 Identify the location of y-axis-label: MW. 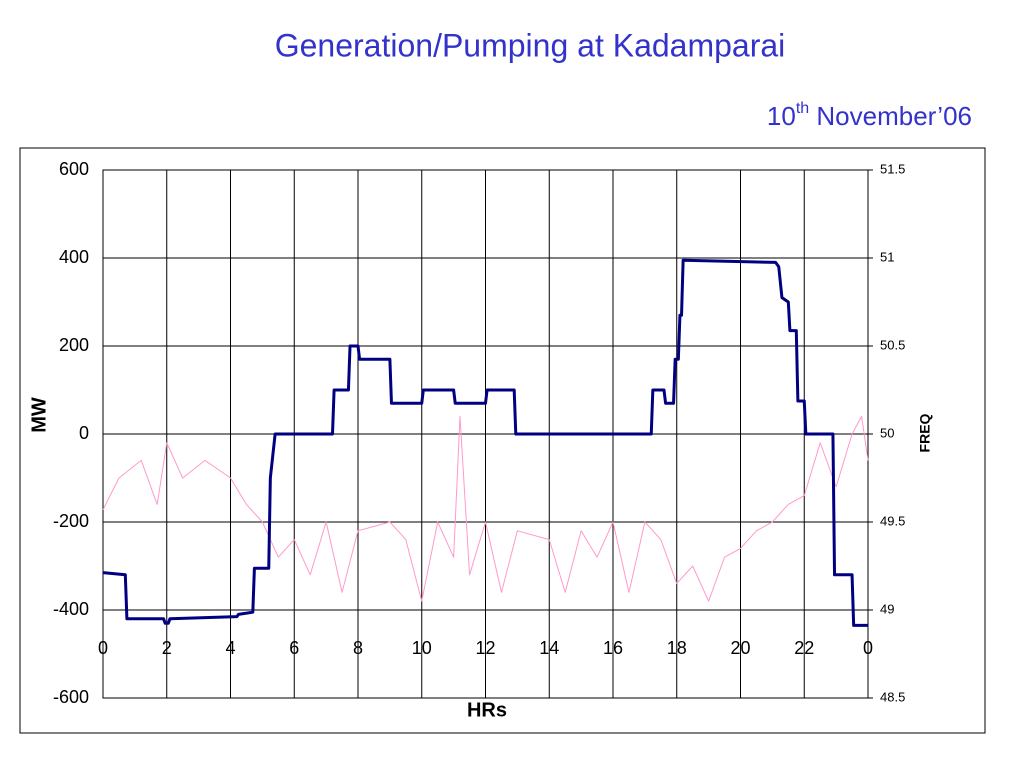
(39, 415).